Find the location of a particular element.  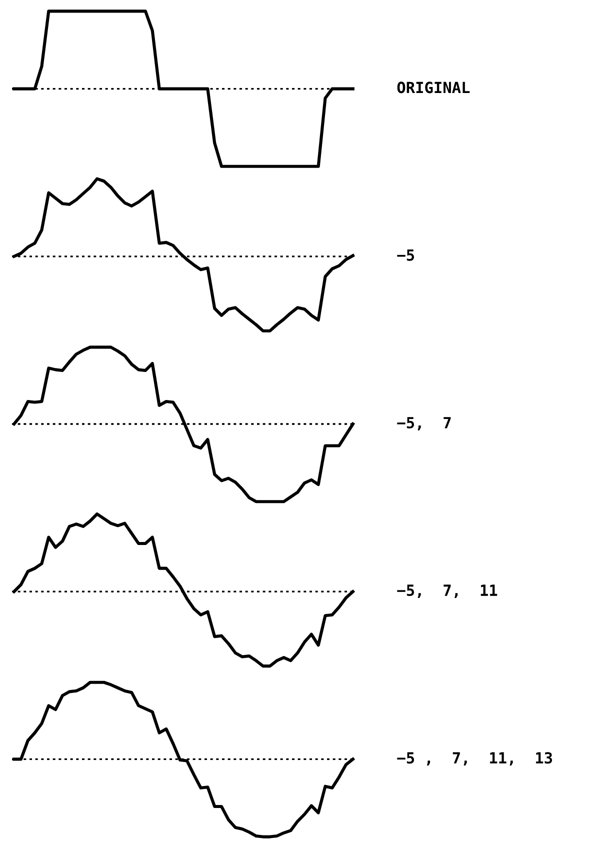

text: −5, 7, 11 is located at coordinates (447, 591).